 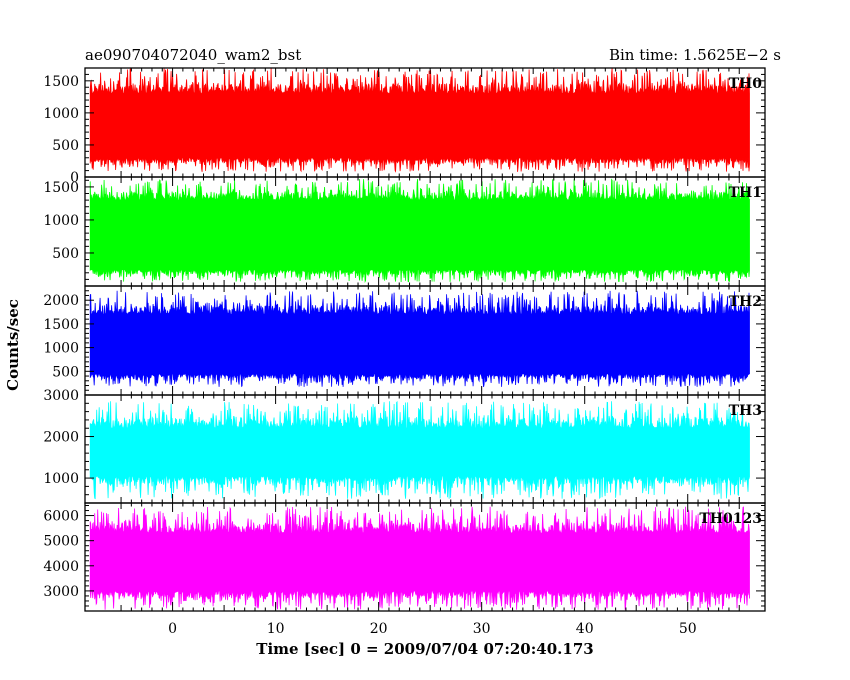 I want to click on series-label-th1: TH1, so click(x=745, y=193).